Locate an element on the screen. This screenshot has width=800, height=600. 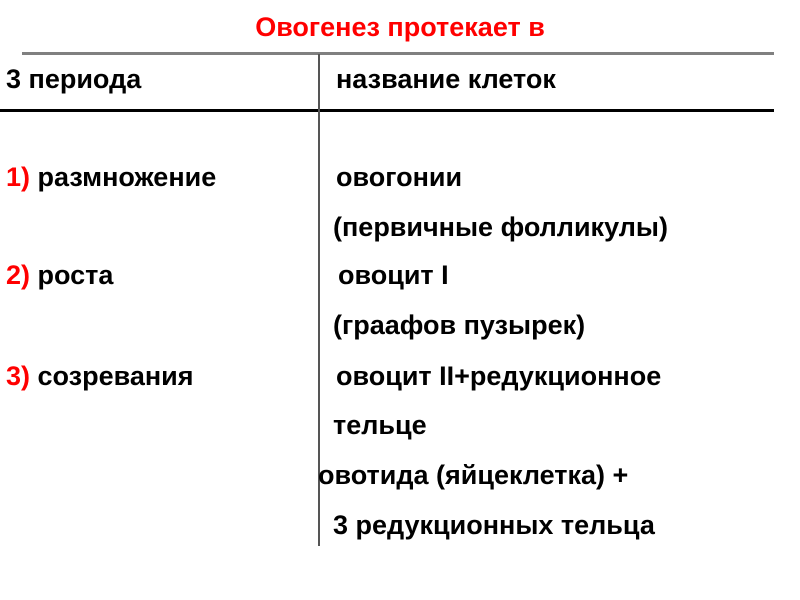
cell-name: тельце is located at coordinates (380, 425).